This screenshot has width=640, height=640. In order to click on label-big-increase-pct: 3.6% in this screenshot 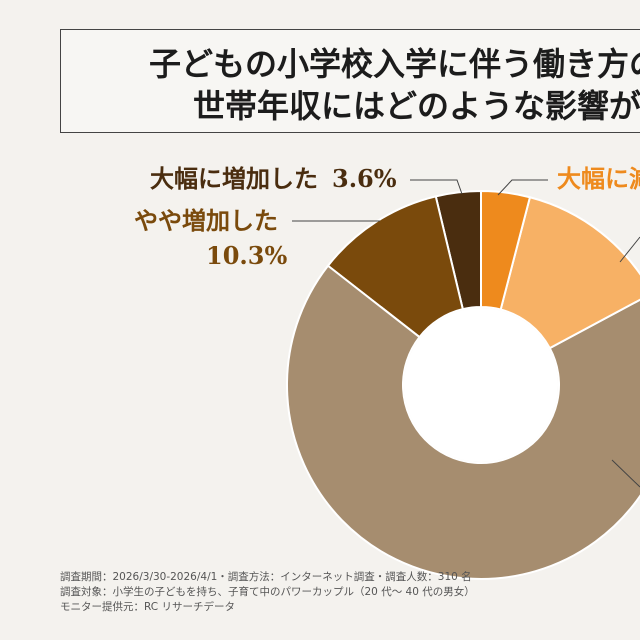, I will do `click(364, 178)`.